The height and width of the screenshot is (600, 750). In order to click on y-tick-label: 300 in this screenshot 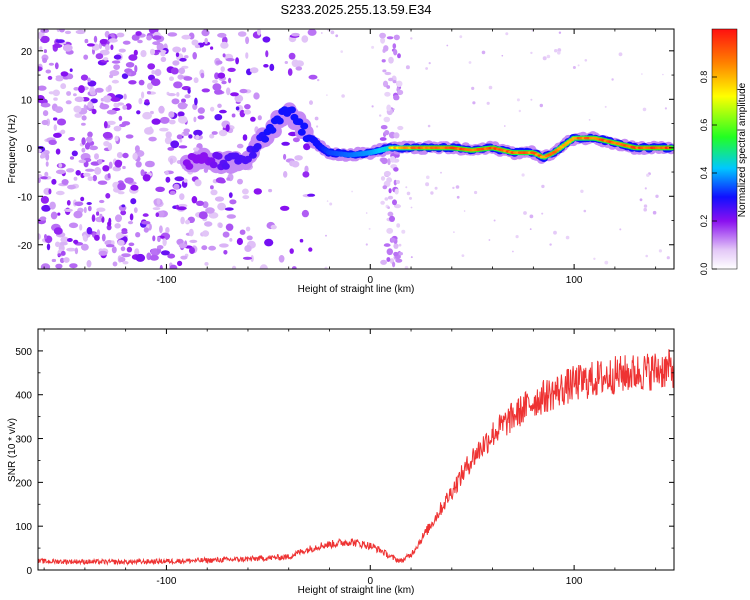, I will do `click(23, 440)`.